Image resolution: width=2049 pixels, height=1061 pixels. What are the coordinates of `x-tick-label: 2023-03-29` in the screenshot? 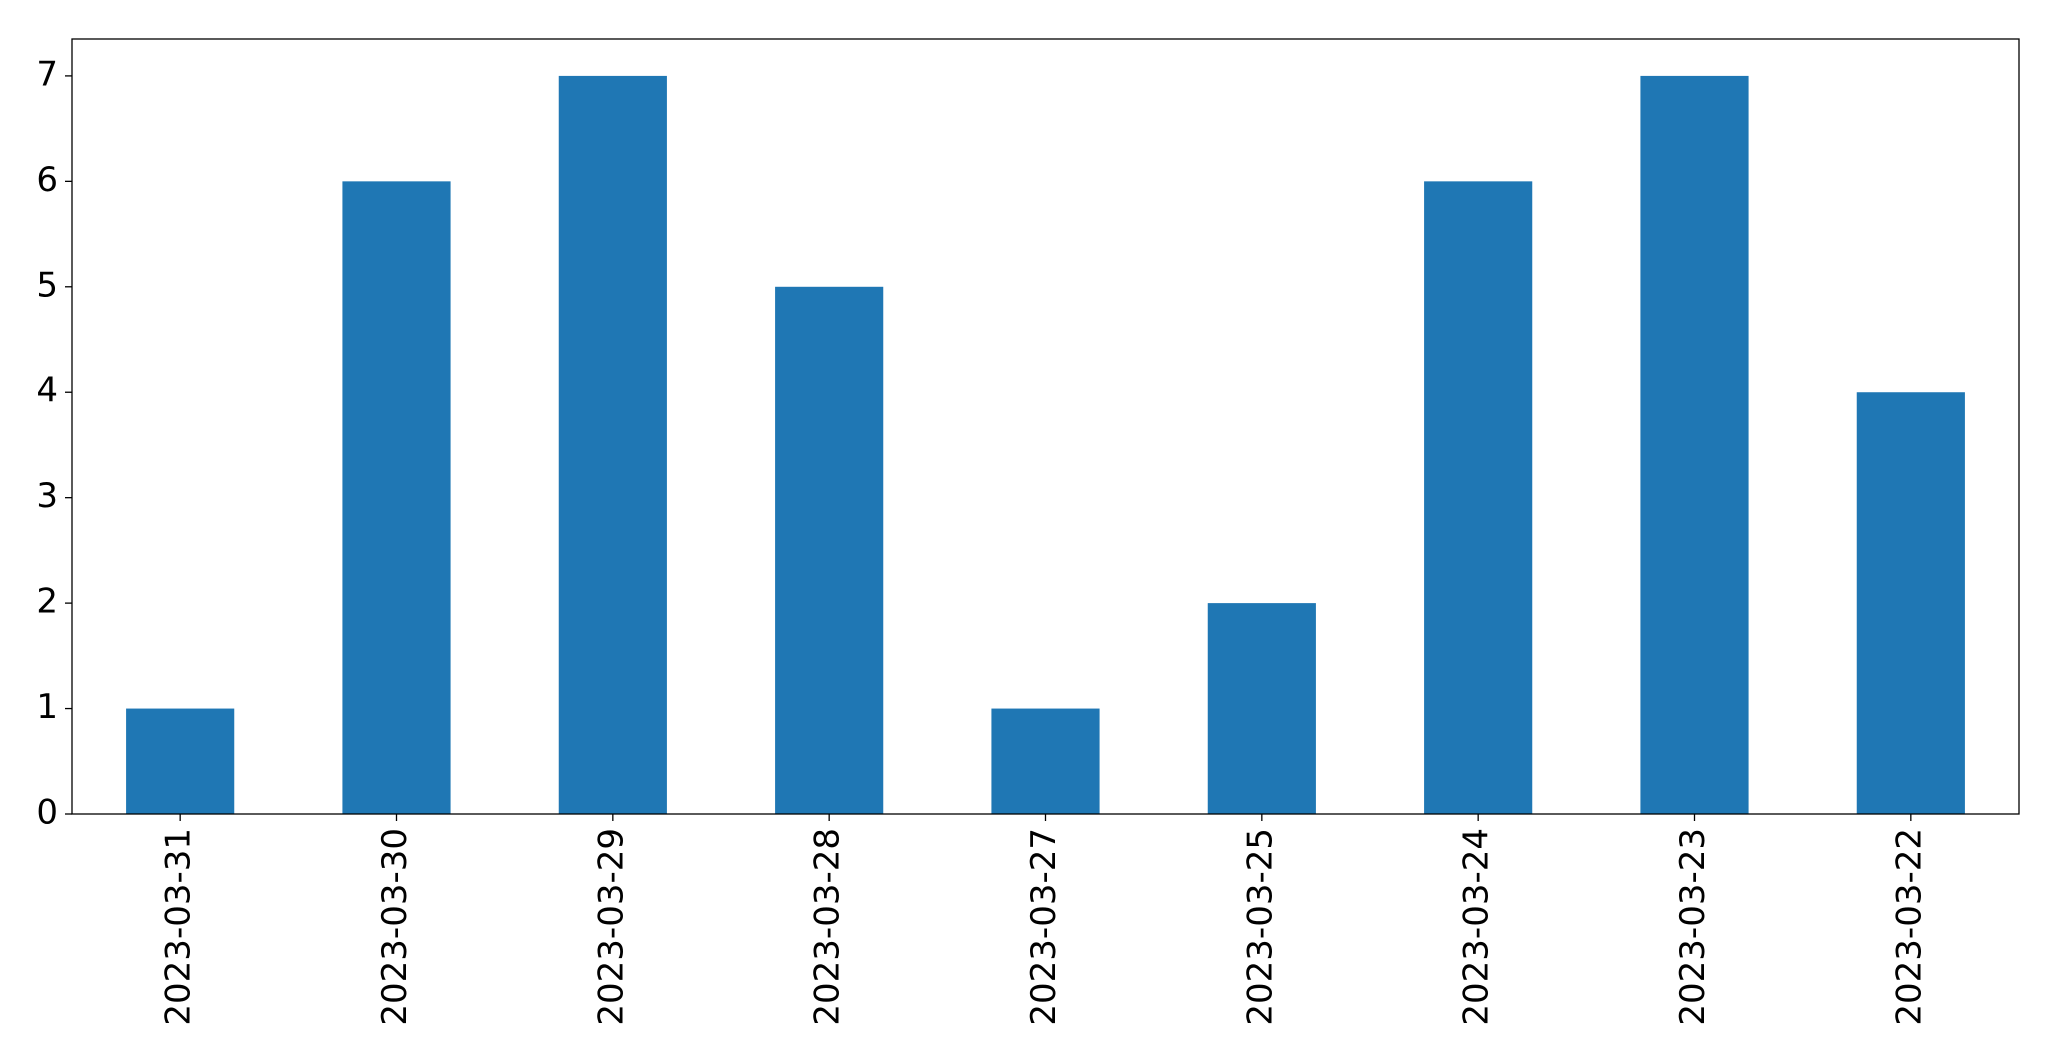 It's located at (611, 927).